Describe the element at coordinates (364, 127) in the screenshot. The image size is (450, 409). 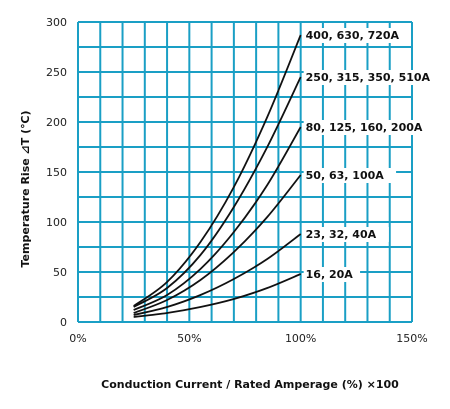
I see `series-label: 80, 125, 160, 200A` at that location.